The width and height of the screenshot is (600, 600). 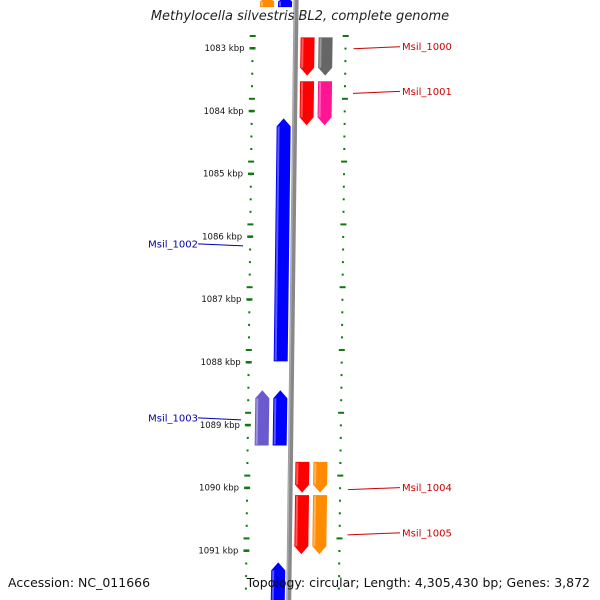 I want to click on scale-tick-label: 1088 kbp, so click(x=221, y=363).